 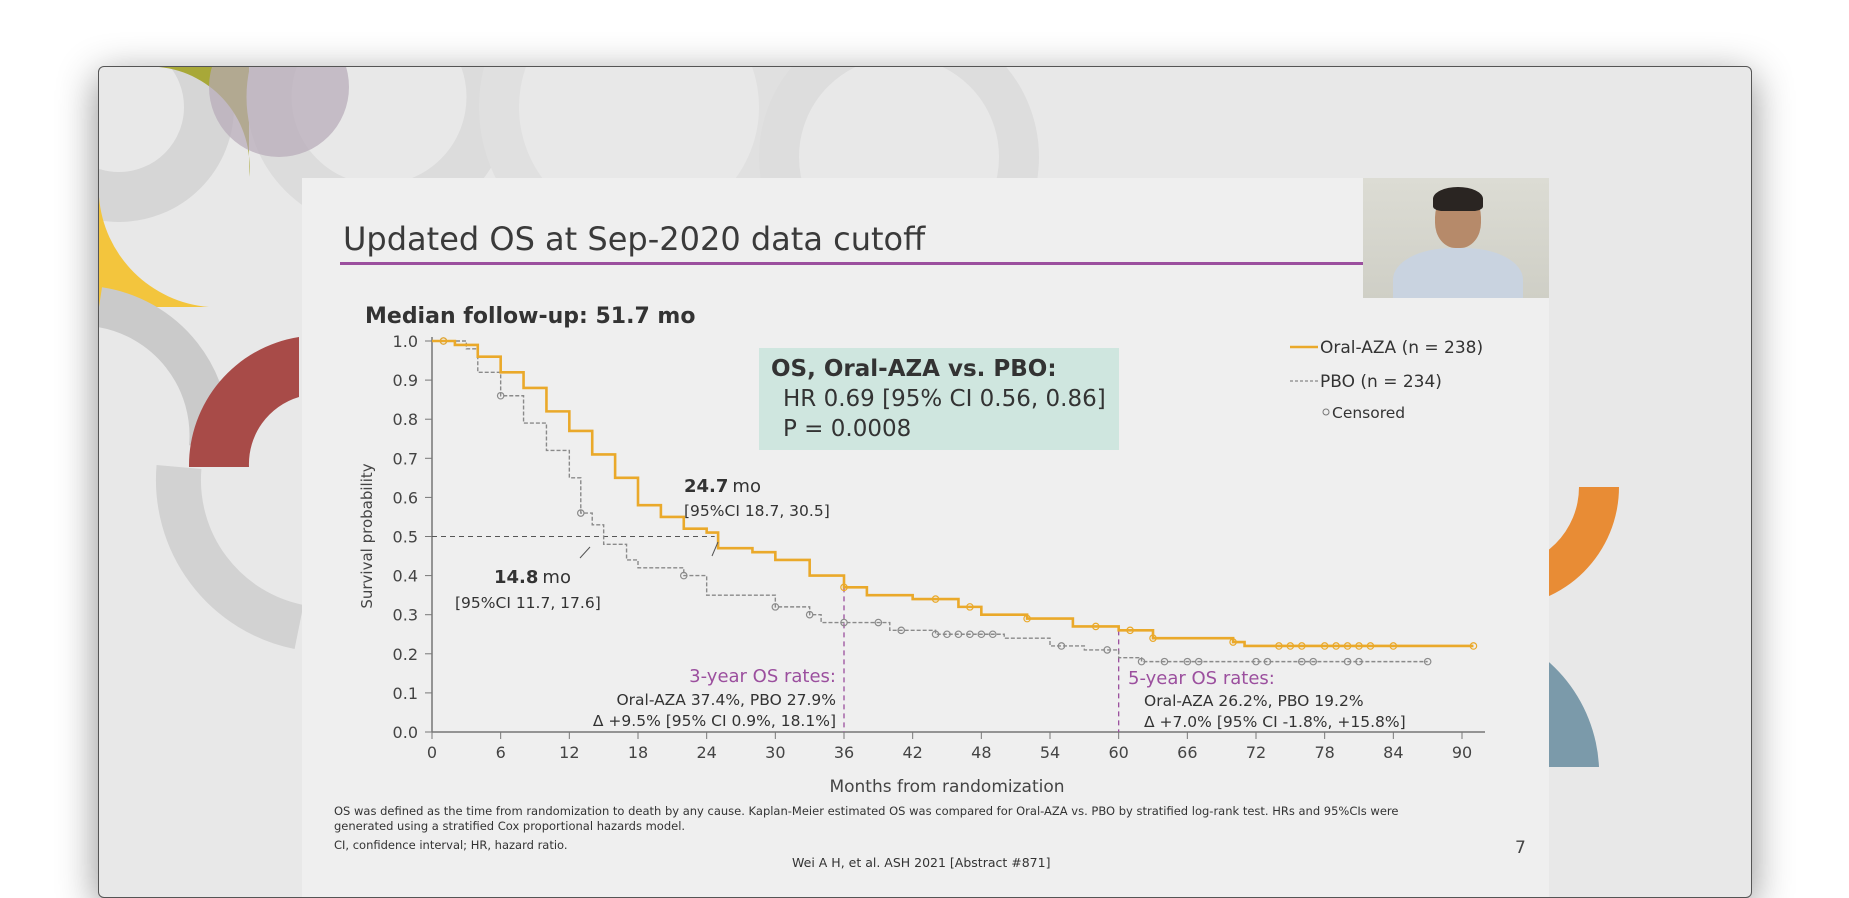 What do you see at coordinates (556, 577) in the screenshot?
I see `pbo-median-unit: mo` at bounding box center [556, 577].